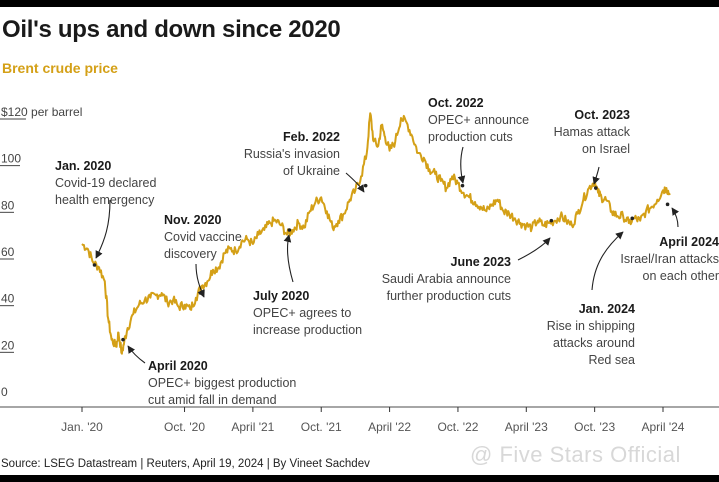 Image resolution: width=719 pixels, height=482 pixels. Describe the element at coordinates (41, 252) in the screenshot. I see `y-axis: 0 20 40 60 80 100 $120 per barrel` at that location.